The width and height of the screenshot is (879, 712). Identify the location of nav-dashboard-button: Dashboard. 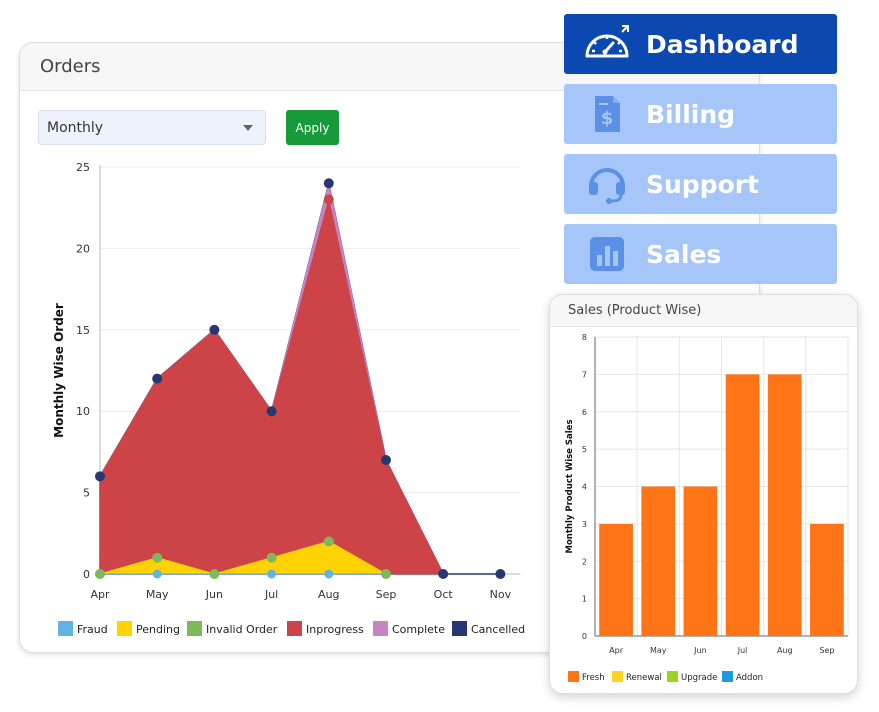
(700, 44).